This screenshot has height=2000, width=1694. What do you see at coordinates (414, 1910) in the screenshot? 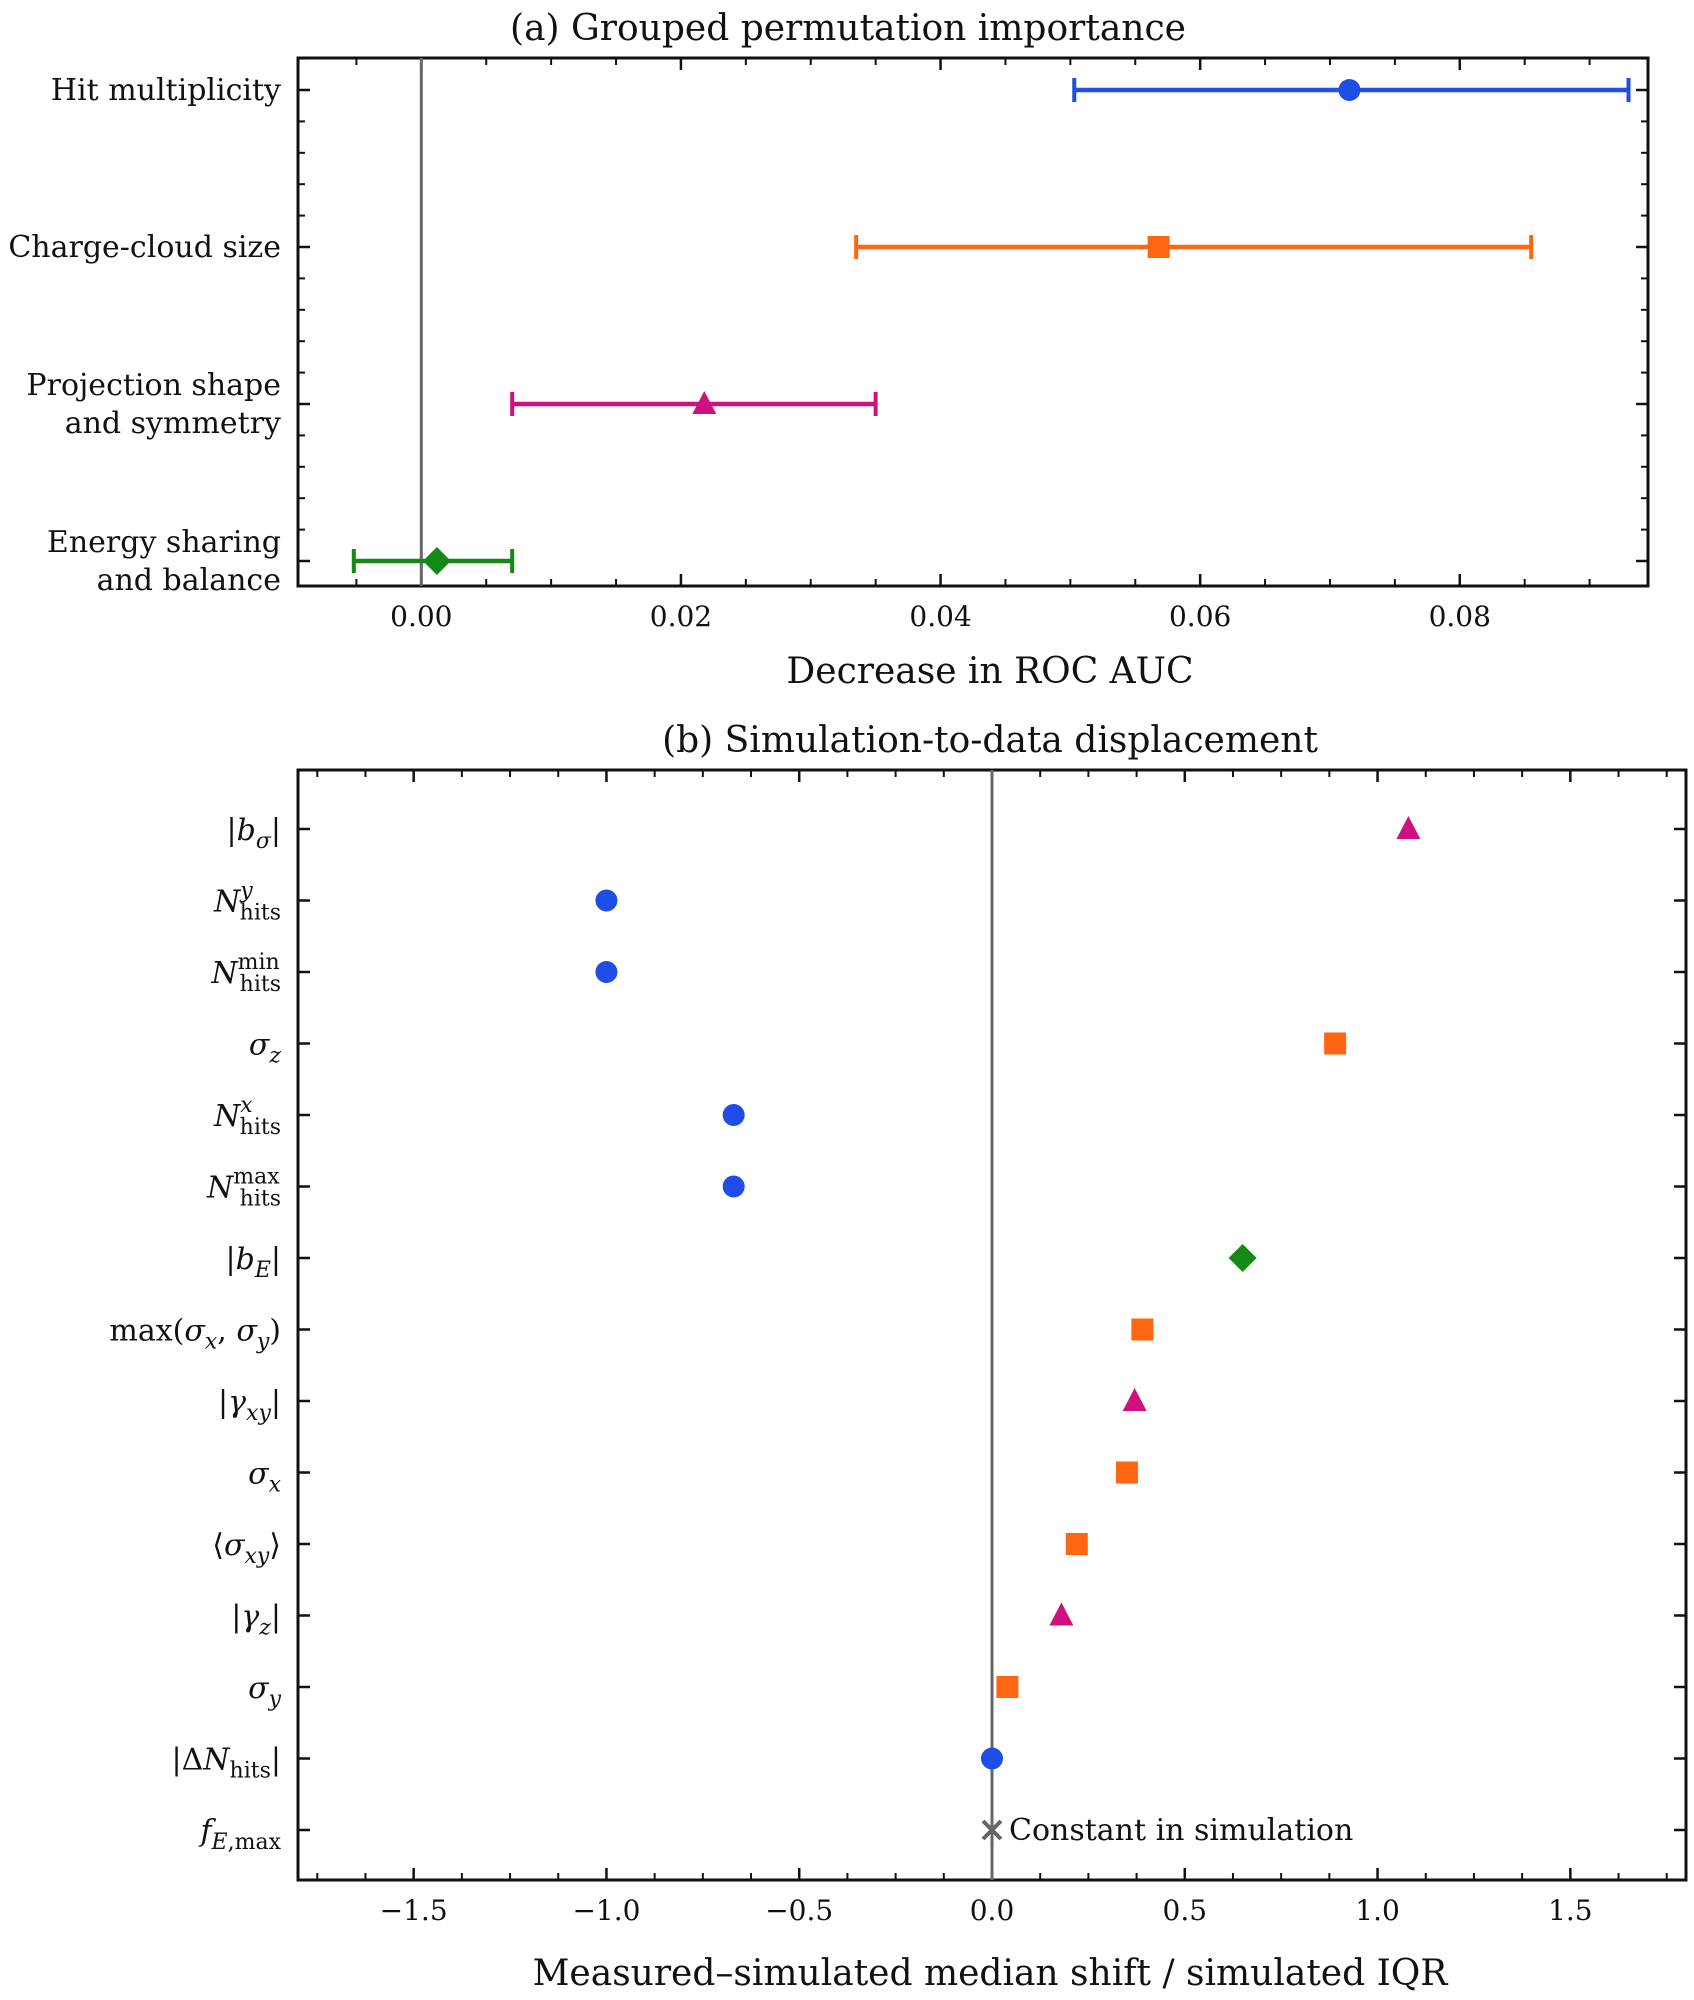
I see `panel-b-x-tick-label: −1.5` at bounding box center [414, 1910].